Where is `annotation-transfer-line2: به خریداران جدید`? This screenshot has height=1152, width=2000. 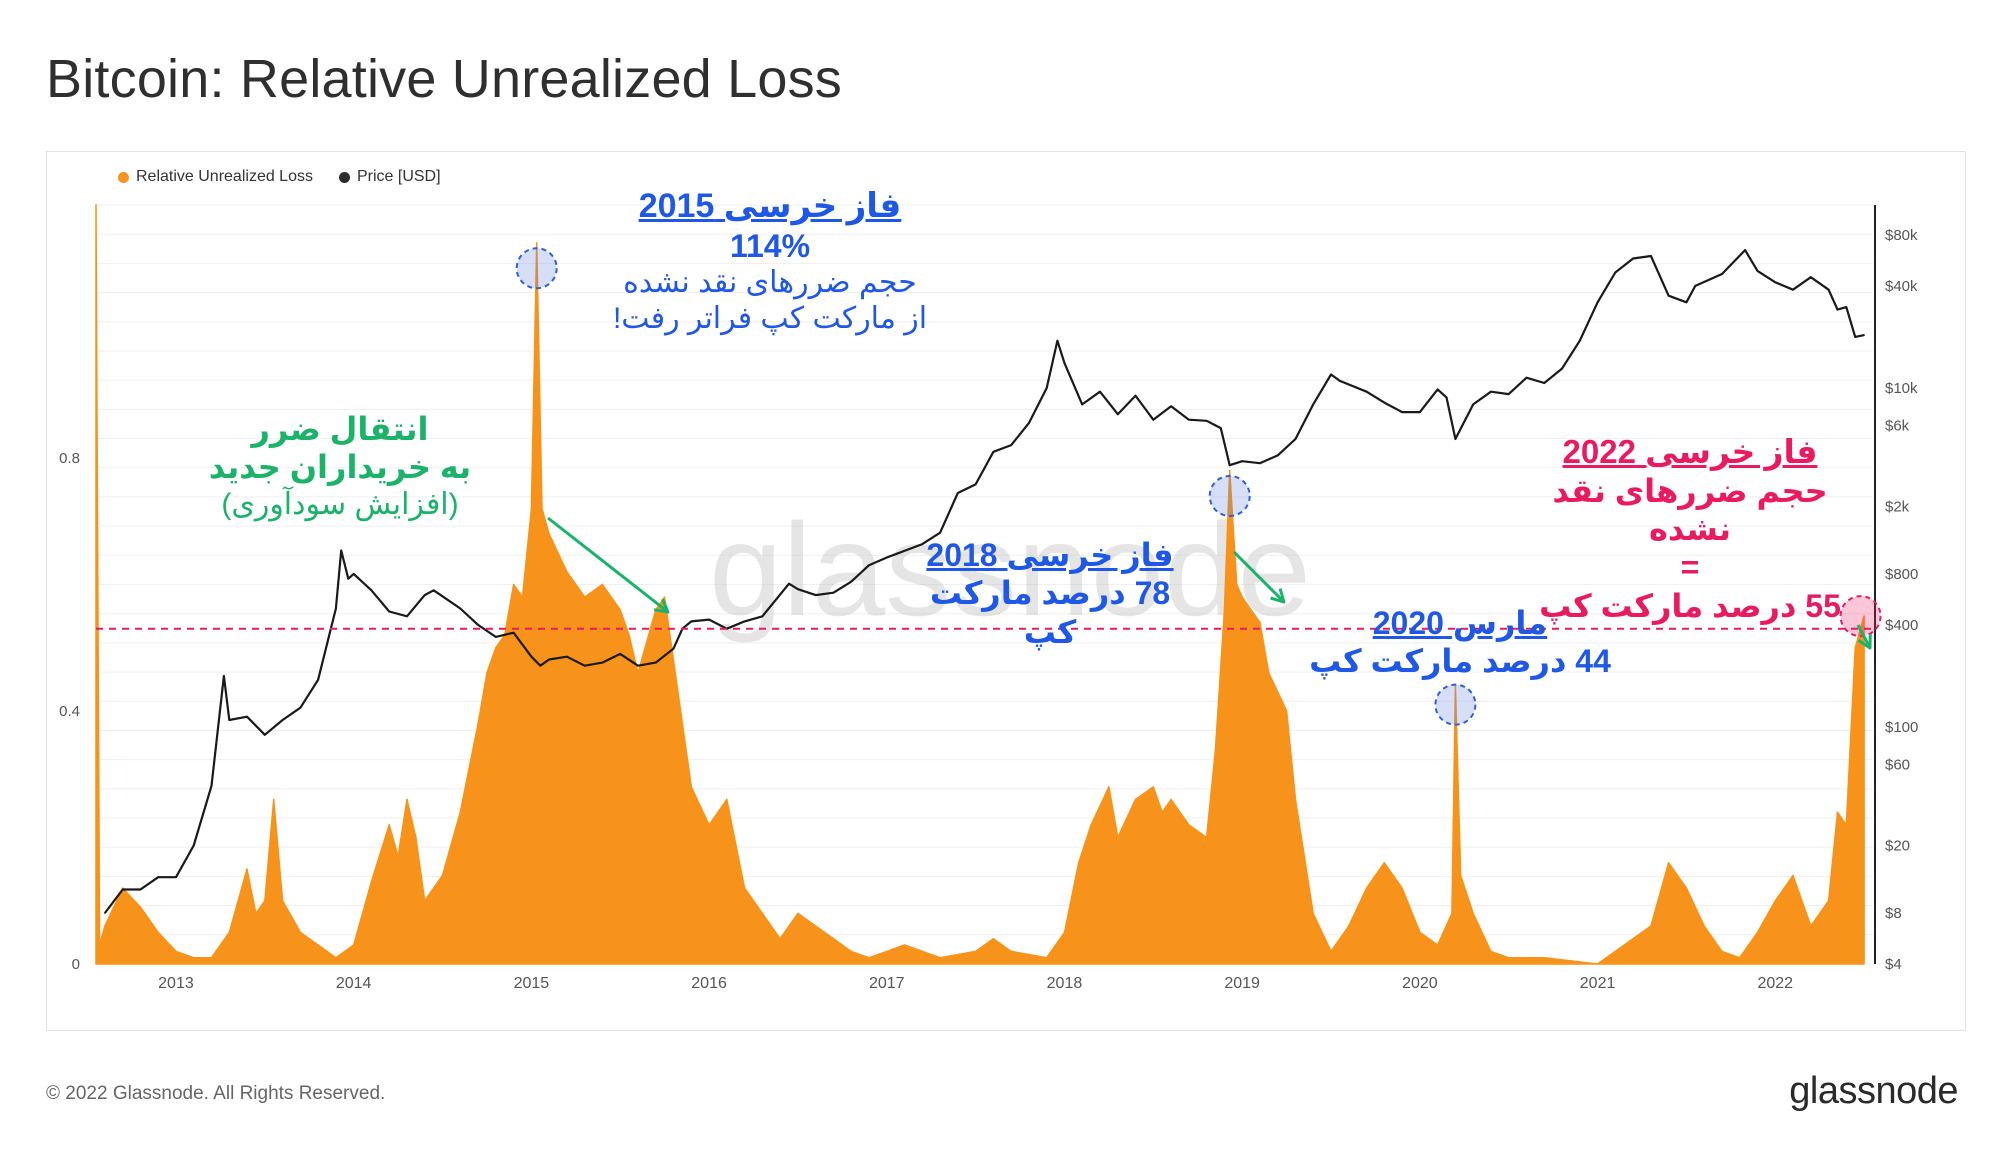
annotation-transfer-line2: به خریداران جدید is located at coordinates (340, 467).